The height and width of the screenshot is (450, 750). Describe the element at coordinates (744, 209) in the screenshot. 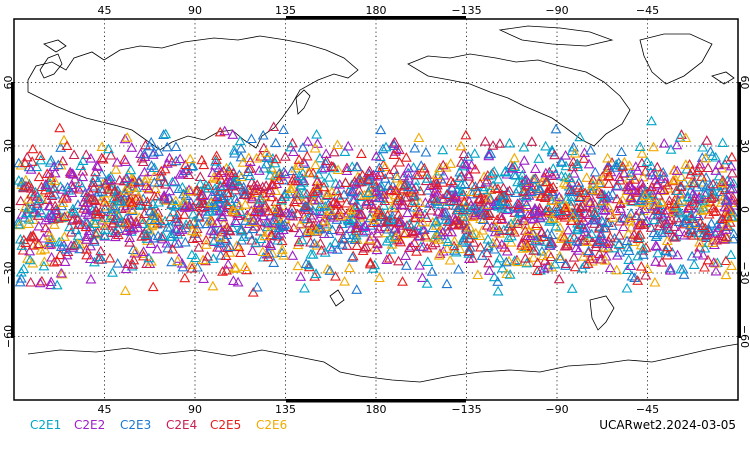

I see `lat-tick-right-2: 0` at that location.